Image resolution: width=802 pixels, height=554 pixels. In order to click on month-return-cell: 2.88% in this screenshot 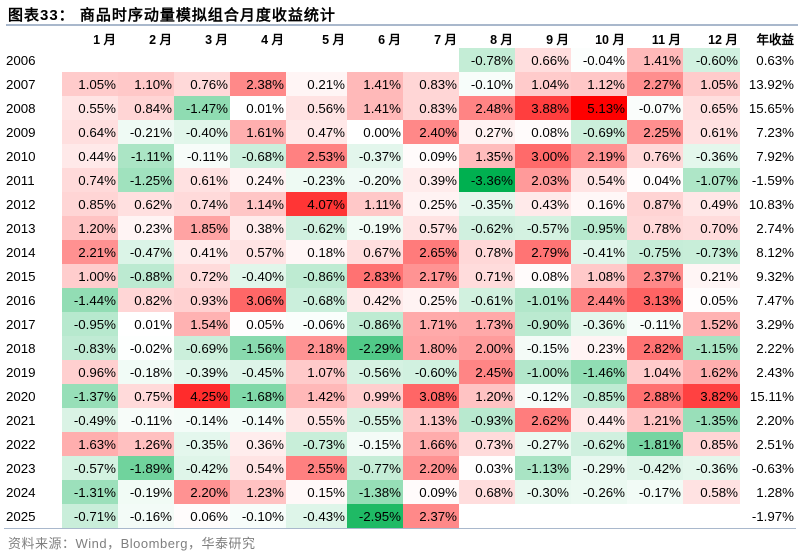, I will do `click(655, 396)`.